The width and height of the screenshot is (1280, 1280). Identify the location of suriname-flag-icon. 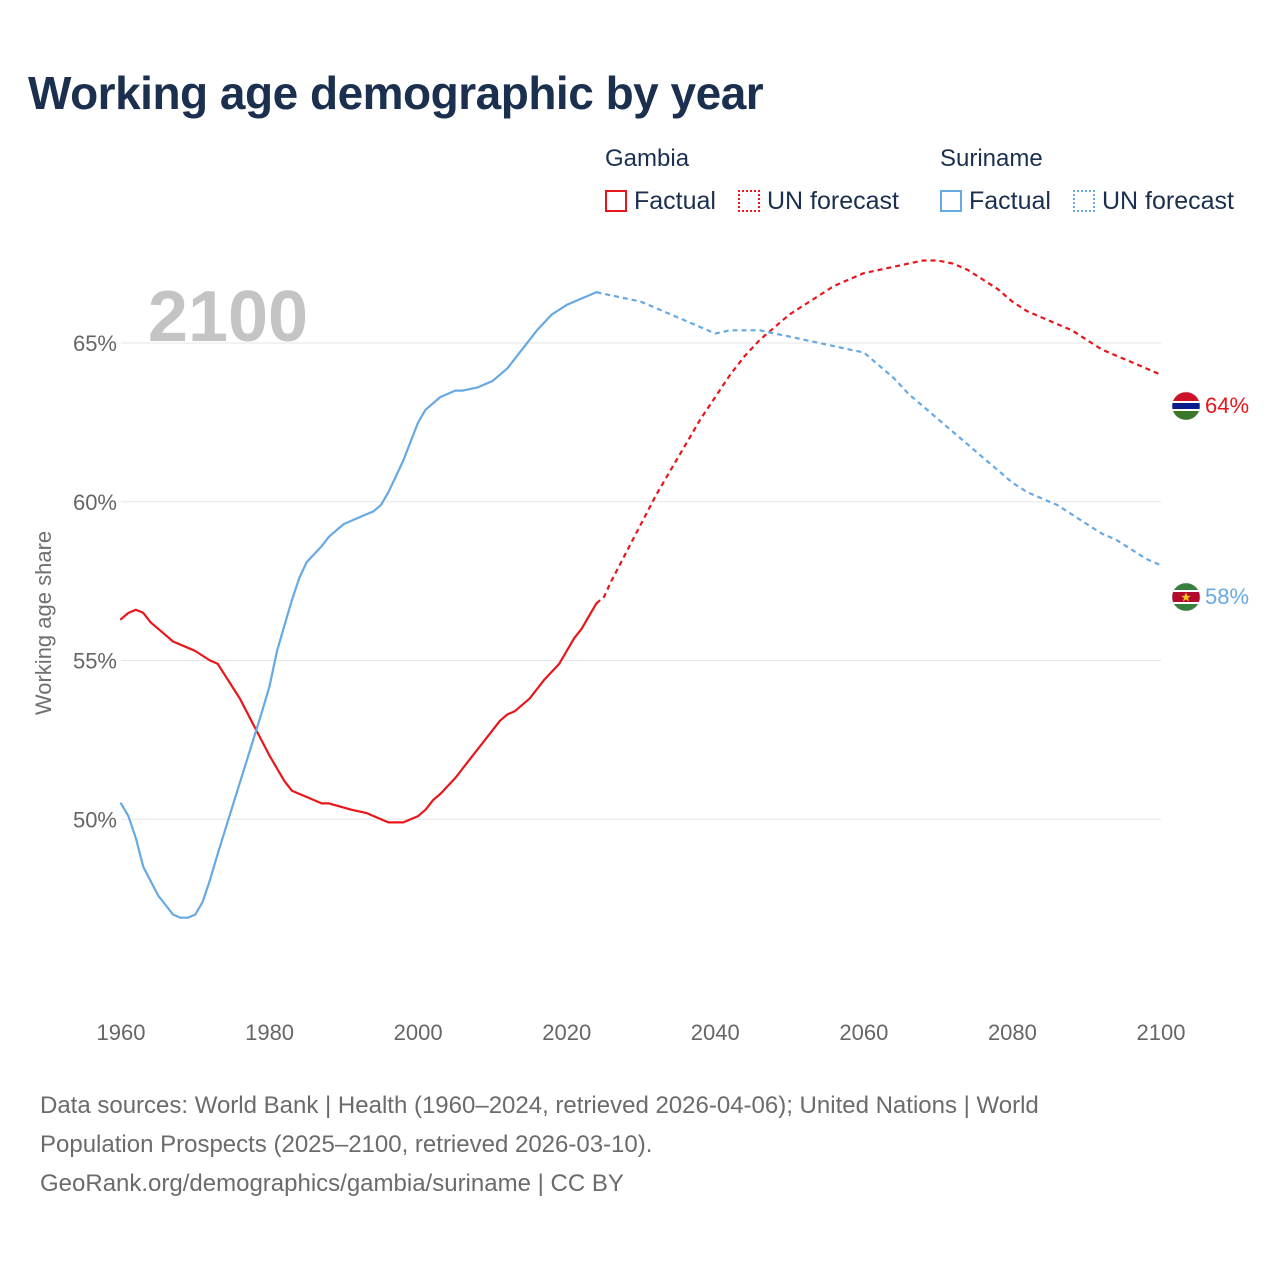
(1186, 597).